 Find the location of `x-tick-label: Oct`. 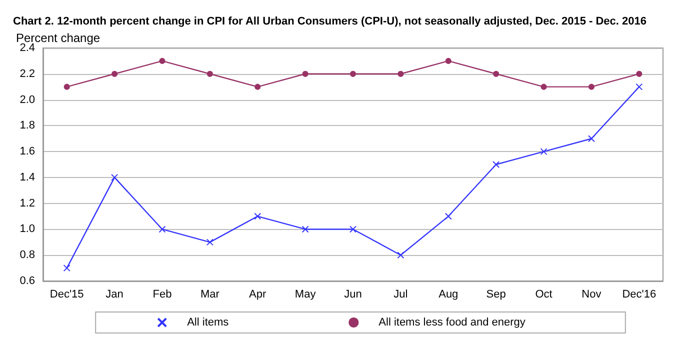

x-tick-label: Oct is located at coordinates (543, 294).